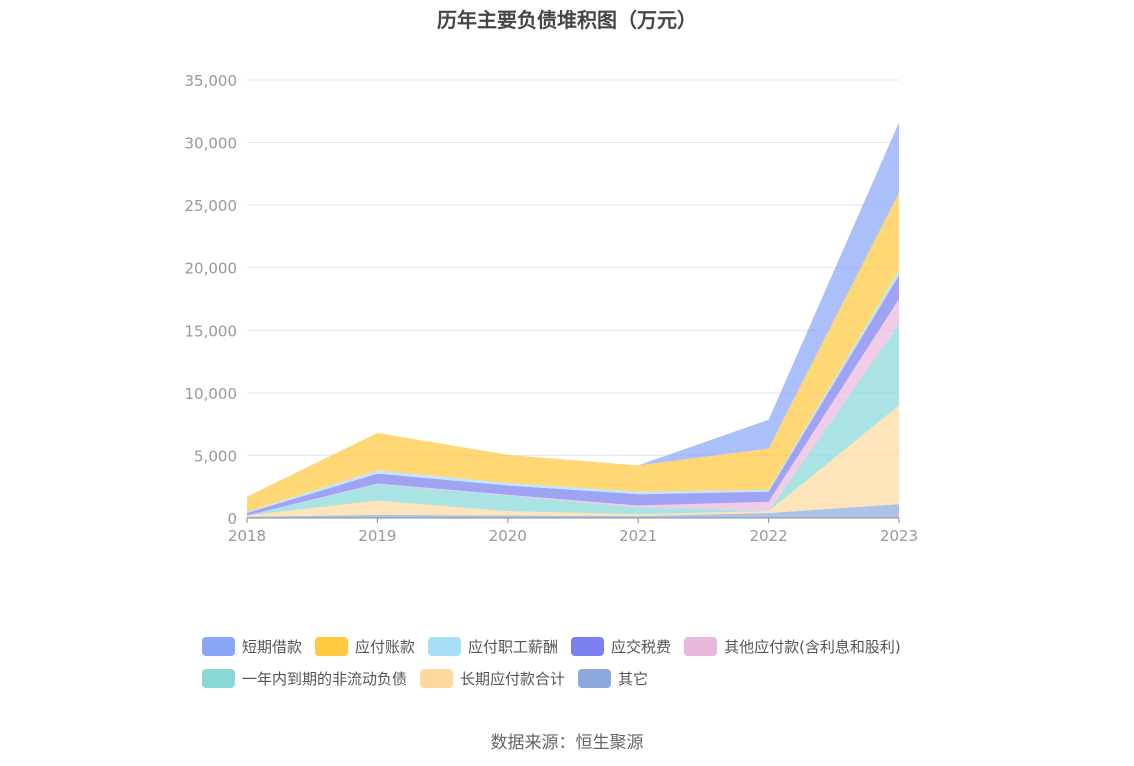 The width and height of the screenshot is (1134, 766). I want to click on legend-item: 一年内到期的非流动负债, so click(304, 678).